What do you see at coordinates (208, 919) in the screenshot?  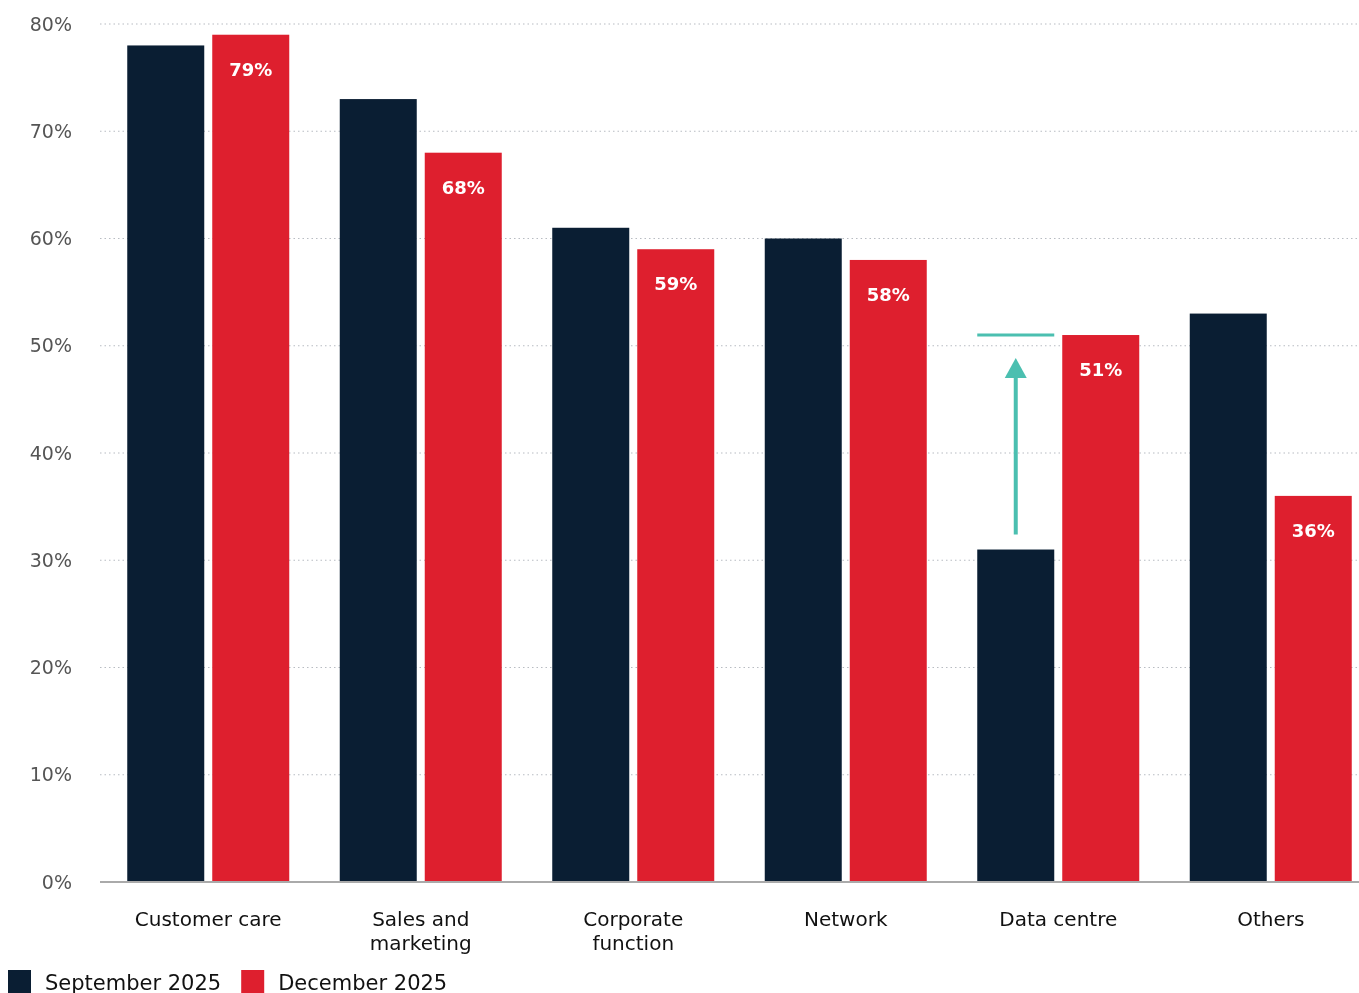 I see `x-tick-label: Customer care` at bounding box center [208, 919].